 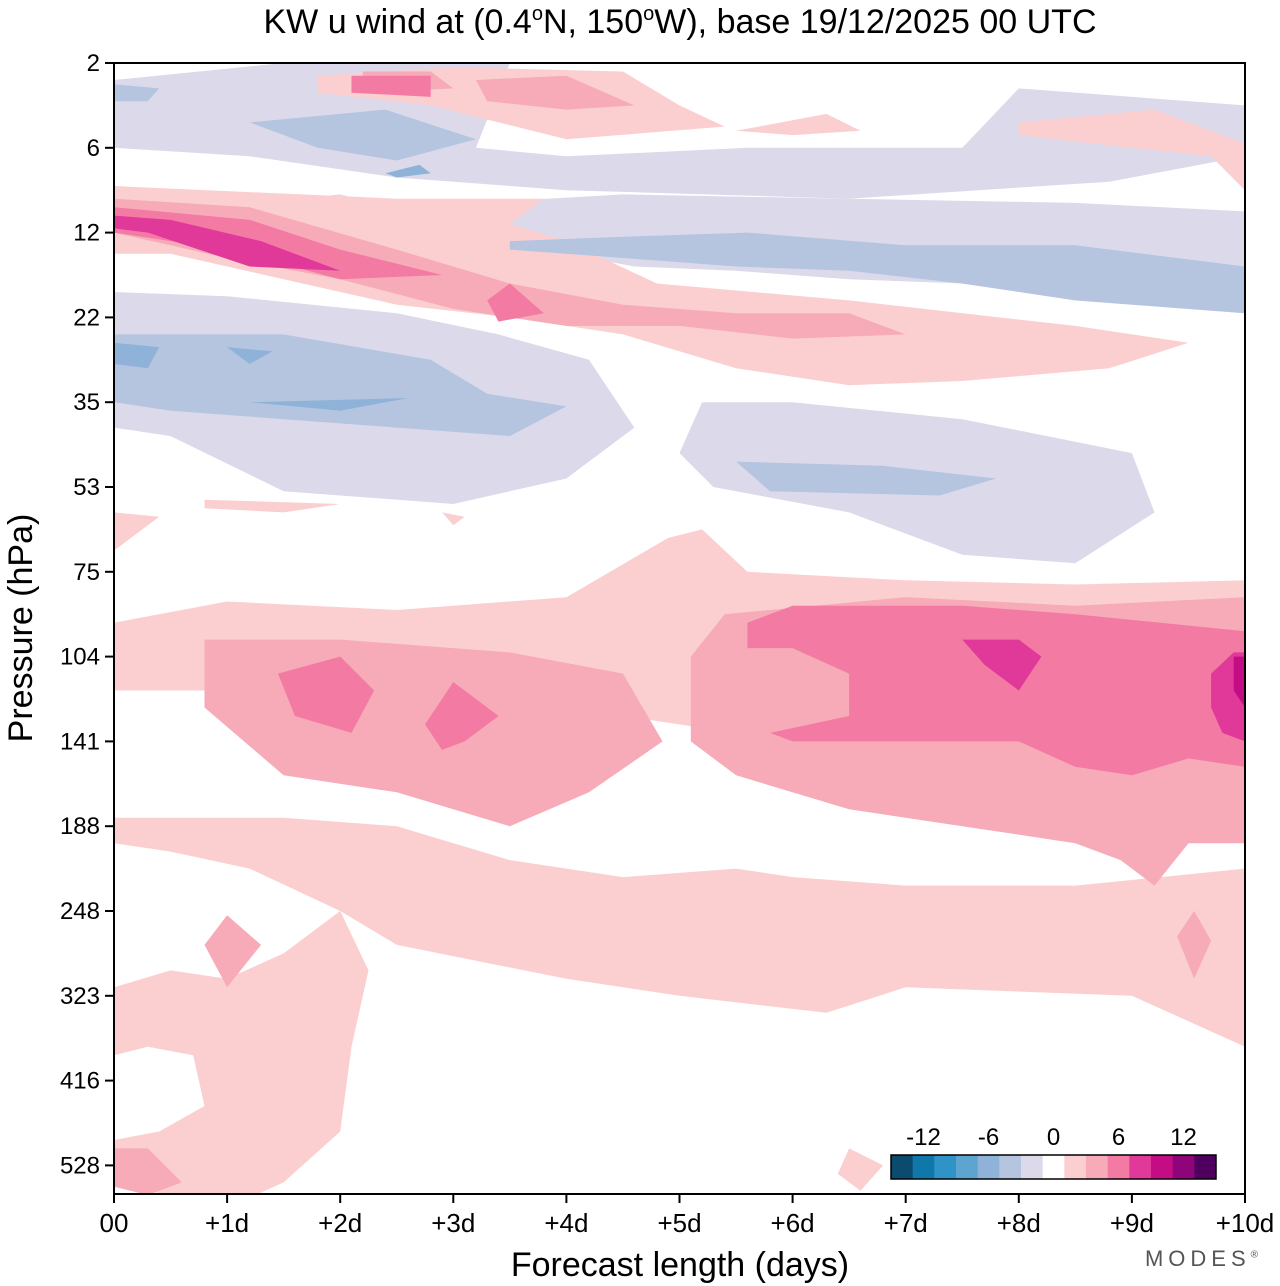 What do you see at coordinates (680, 1265) in the screenshot?
I see `x-axis-label: Forecast length (days)` at bounding box center [680, 1265].